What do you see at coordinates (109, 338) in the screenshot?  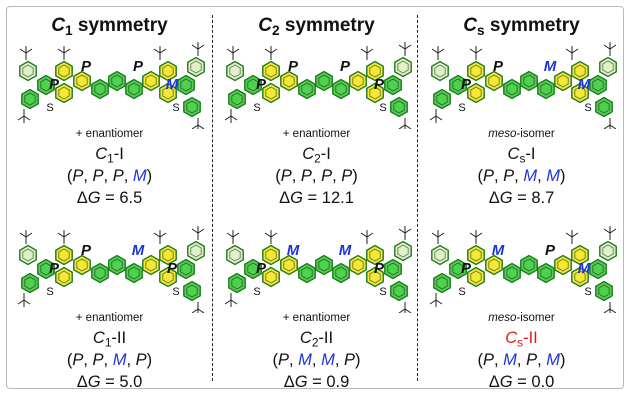 I see `isomer-label: C1-II` at bounding box center [109, 338].